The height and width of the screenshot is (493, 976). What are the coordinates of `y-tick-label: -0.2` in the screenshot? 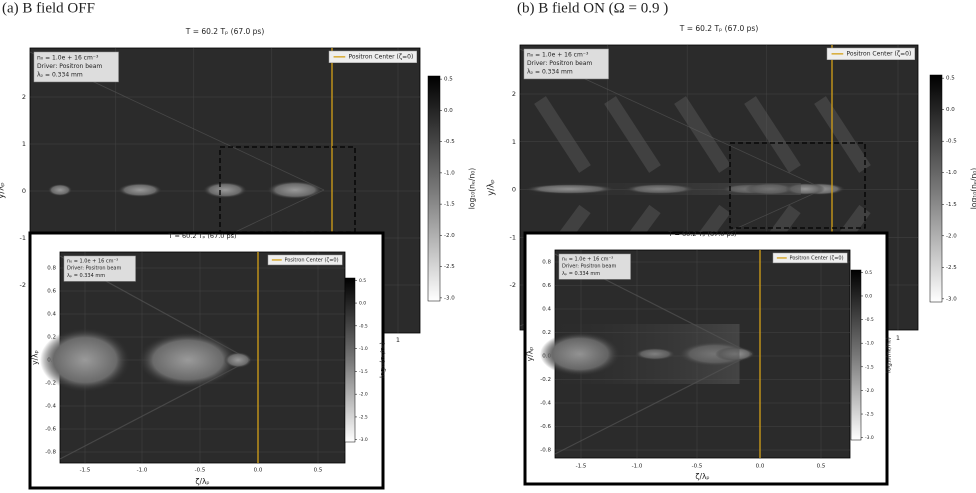 It's located at (545, 380).